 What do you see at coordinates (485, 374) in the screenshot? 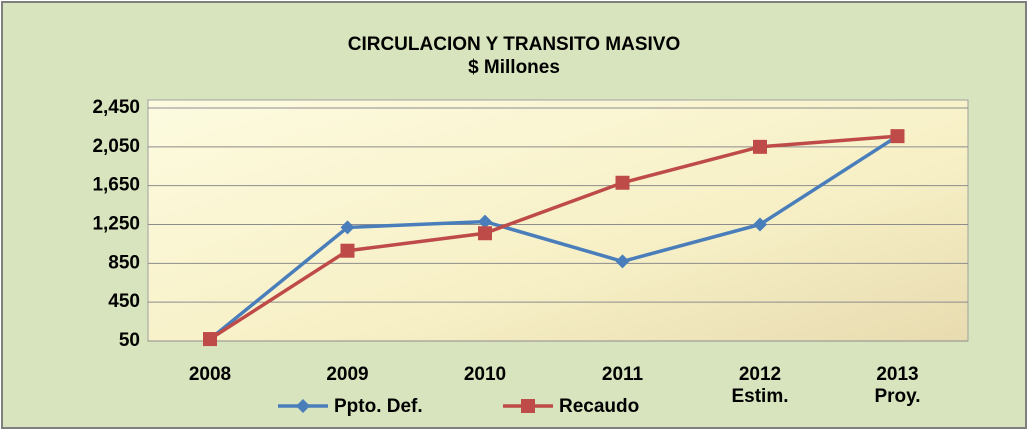
I see `x-tick-label: 2010` at bounding box center [485, 374].